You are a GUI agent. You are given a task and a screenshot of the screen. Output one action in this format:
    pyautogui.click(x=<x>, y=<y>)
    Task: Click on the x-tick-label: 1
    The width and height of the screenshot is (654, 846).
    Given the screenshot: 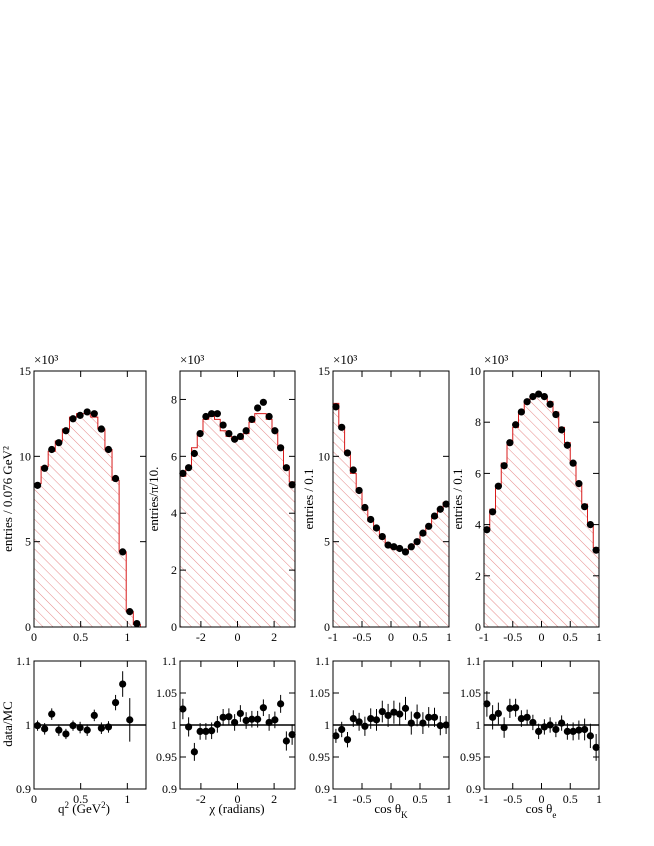 What is the action you would take?
    pyautogui.click(x=127, y=799)
    